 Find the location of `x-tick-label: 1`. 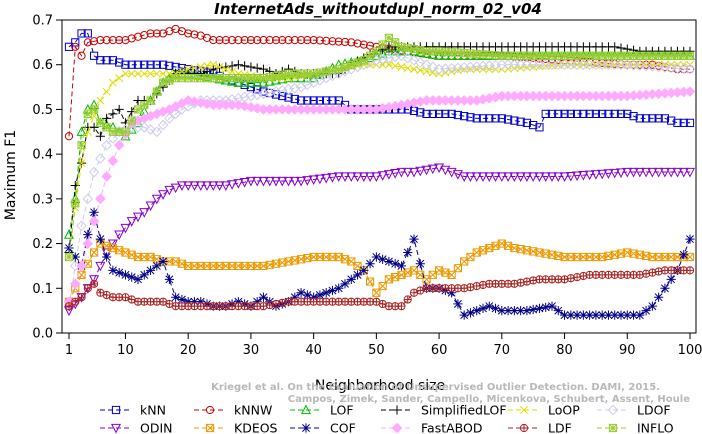

x-tick-label: 1 is located at coordinates (69, 350).